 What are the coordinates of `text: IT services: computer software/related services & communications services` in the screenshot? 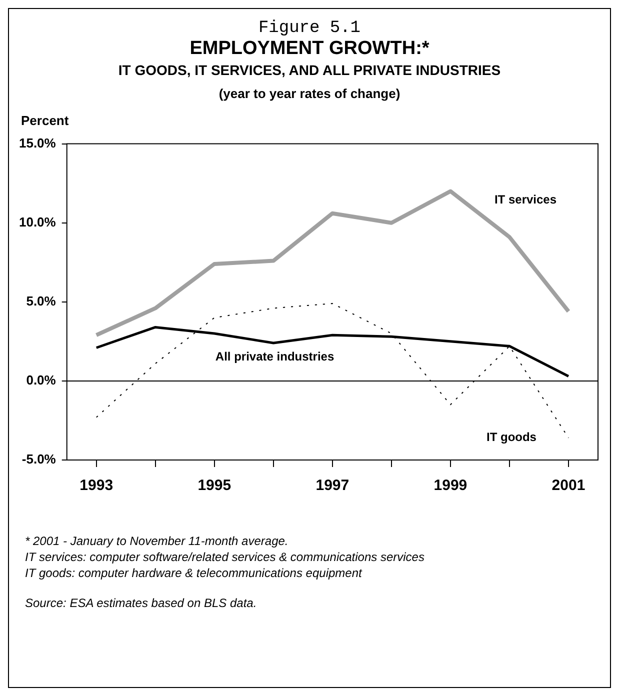 It's located at (225, 557).